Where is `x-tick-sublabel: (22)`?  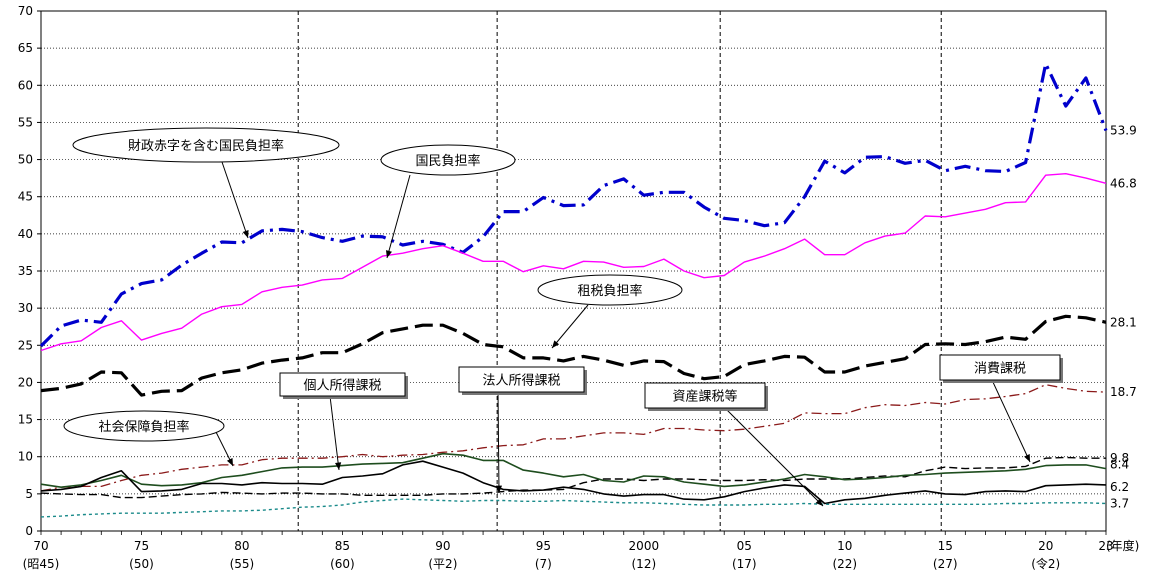 x-tick-sublabel: (22) is located at coordinates (844, 564).